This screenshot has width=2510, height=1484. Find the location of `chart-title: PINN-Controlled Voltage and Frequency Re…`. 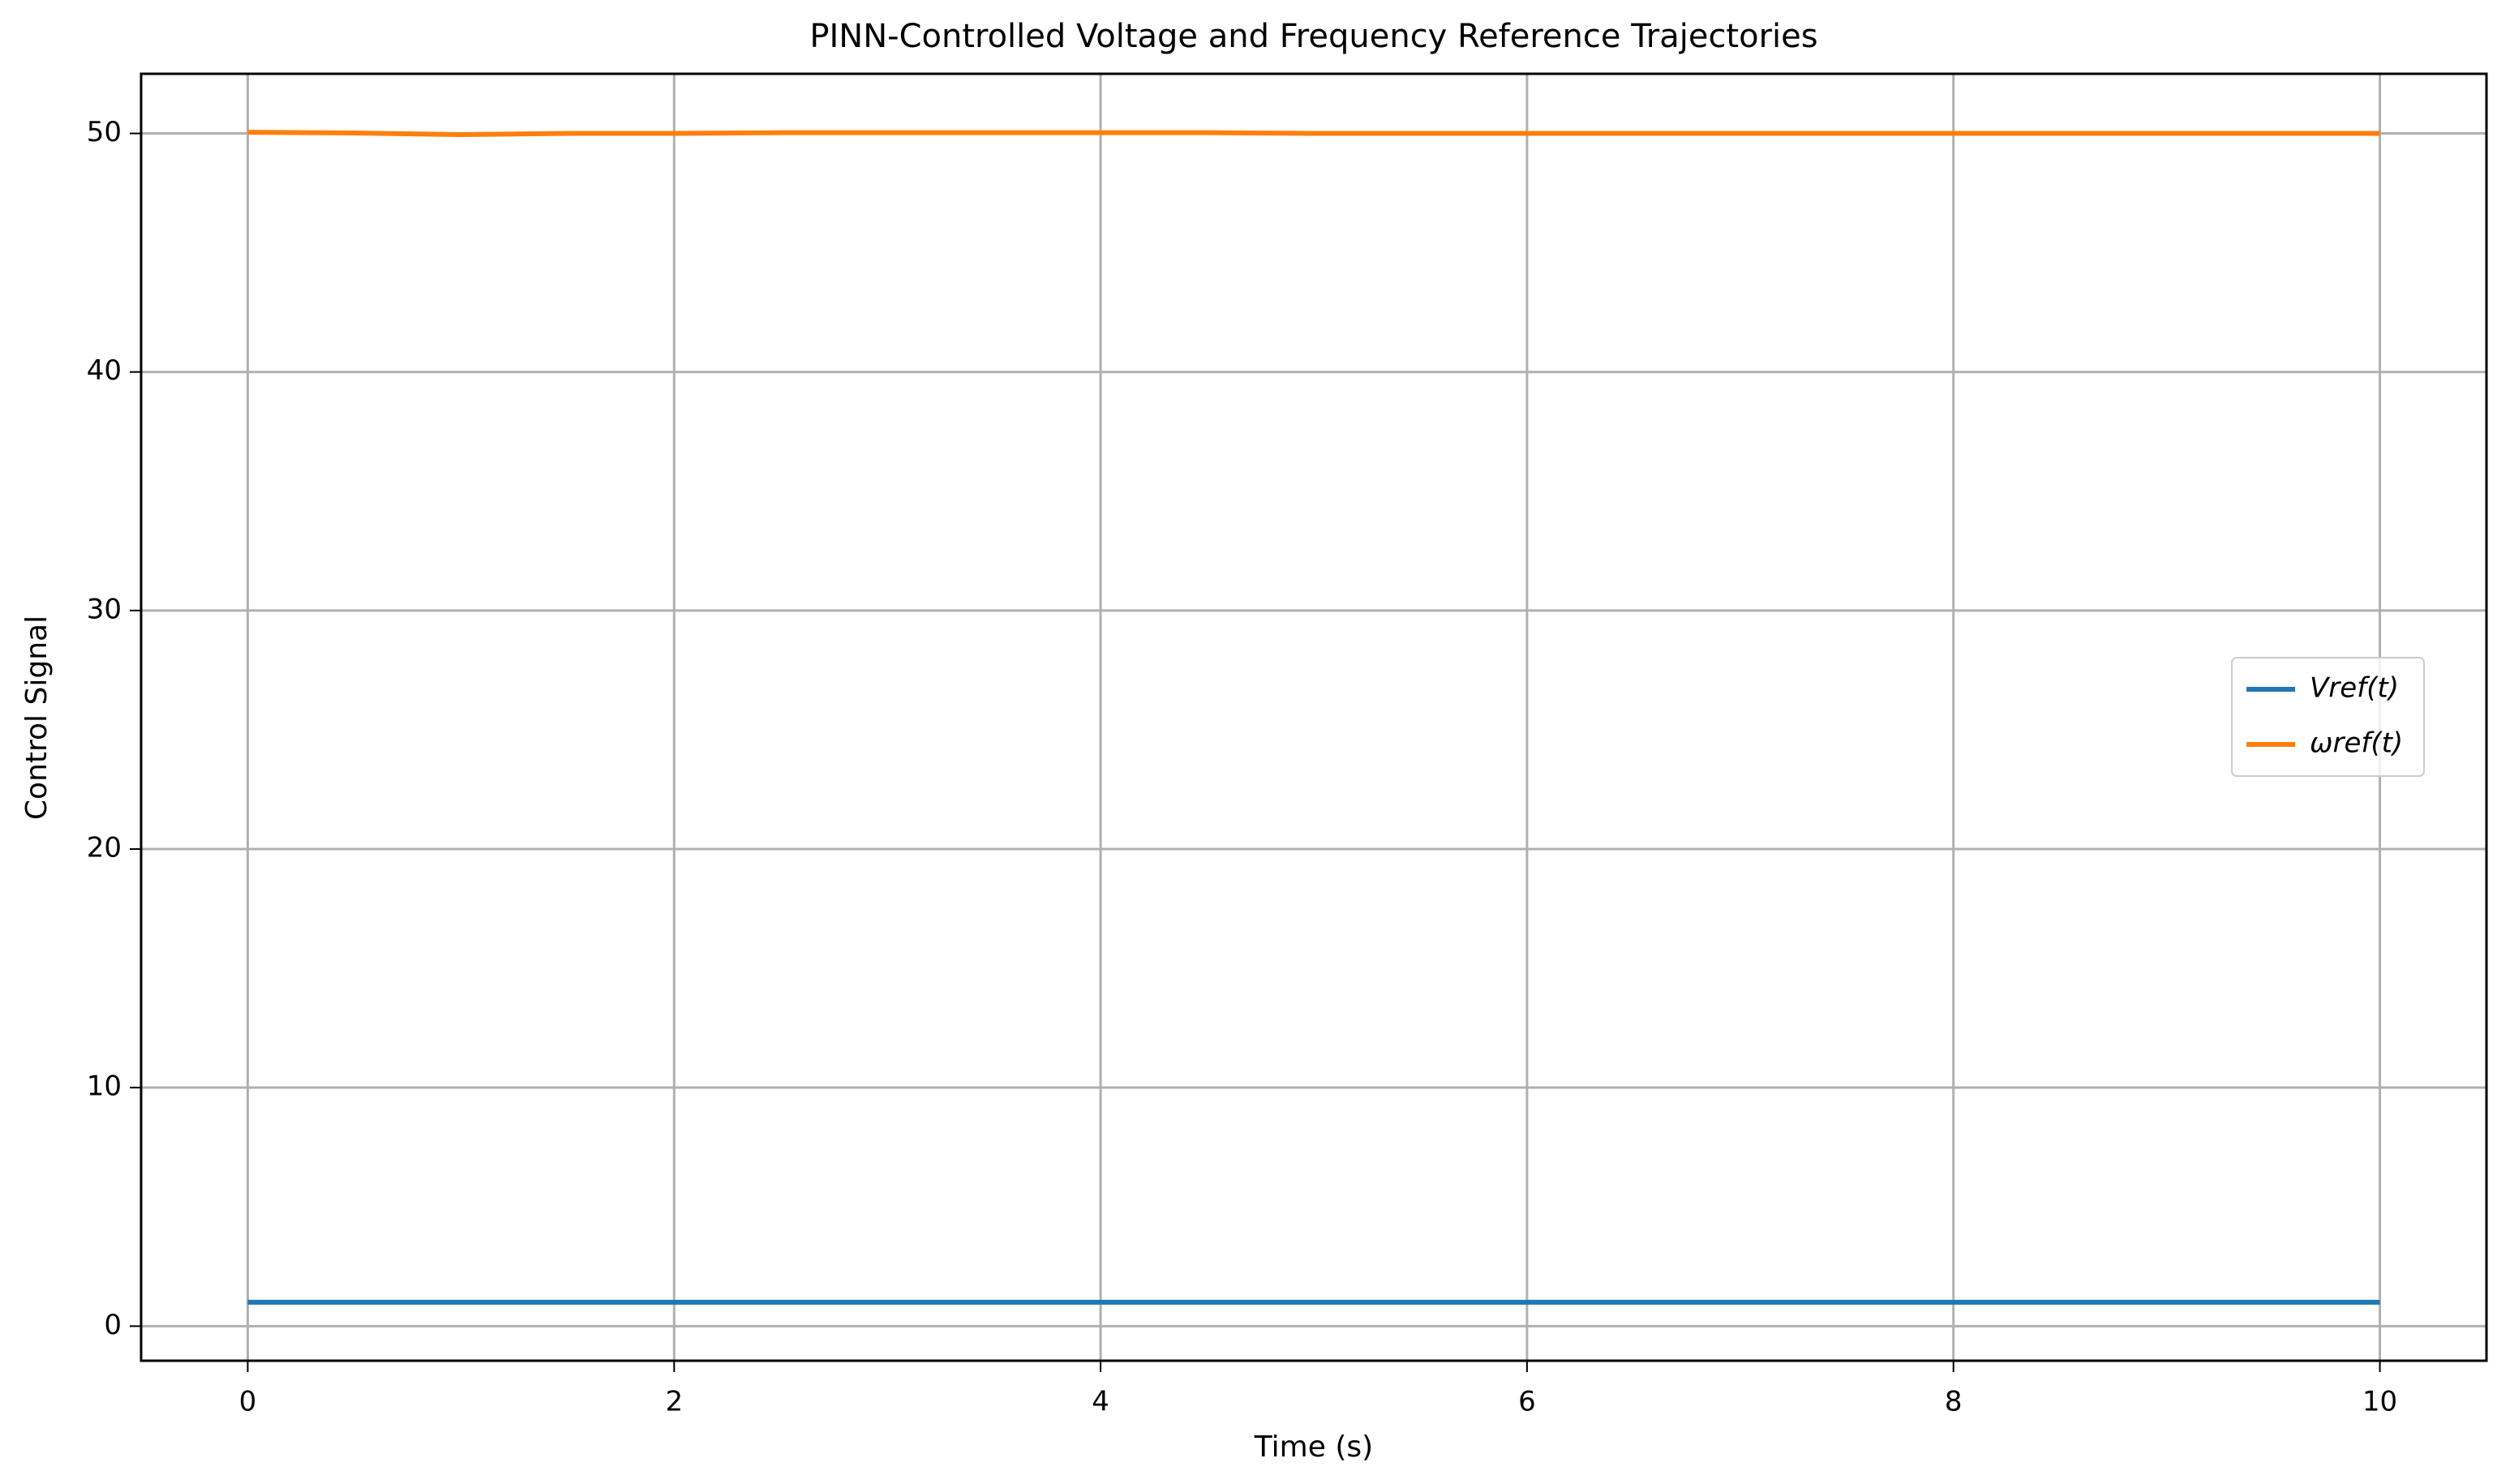

chart-title: PINN-Controlled Voltage and Frequency Re… is located at coordinates (1313, 36).